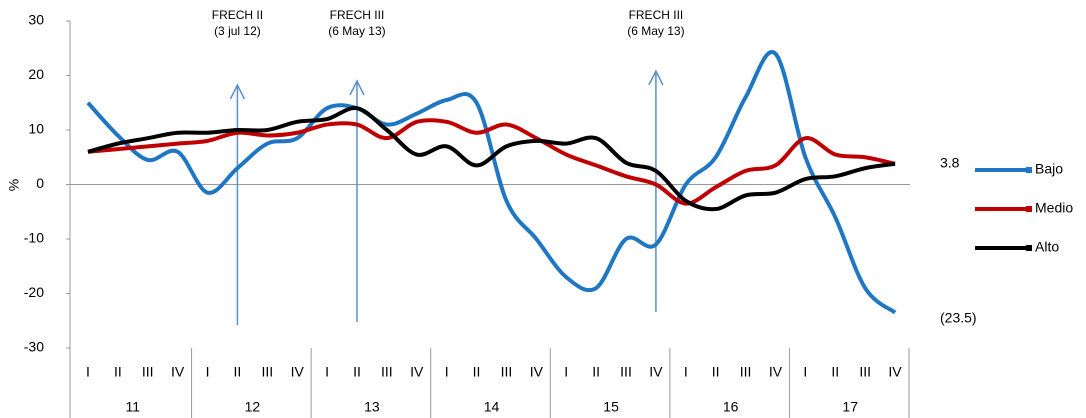  What do you see at coordinates (850, 407) in the screenshot?
I see `x-group-label: 17` at bounding box center [850, 407].